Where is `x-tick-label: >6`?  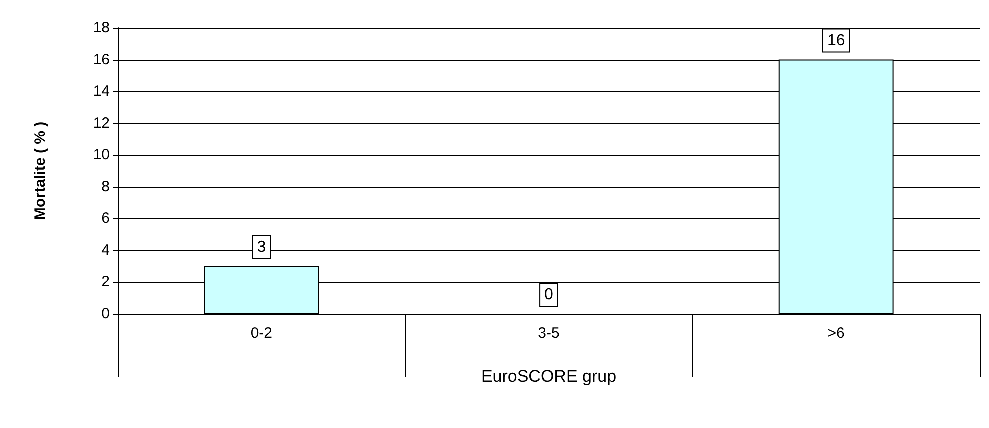 x-tick-label: >6 is located at coordinates (836, 333).